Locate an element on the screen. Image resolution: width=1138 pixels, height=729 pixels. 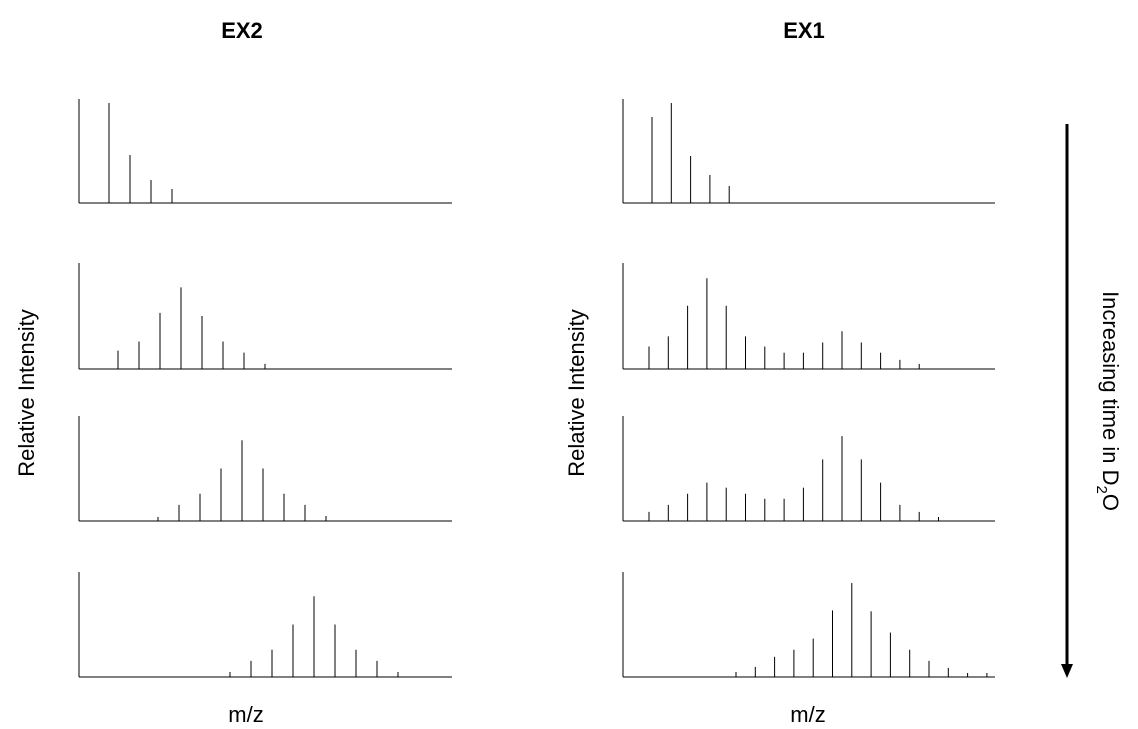
arrow-label-prefix: Increasing time in D is located at coordinates (1110, 388).